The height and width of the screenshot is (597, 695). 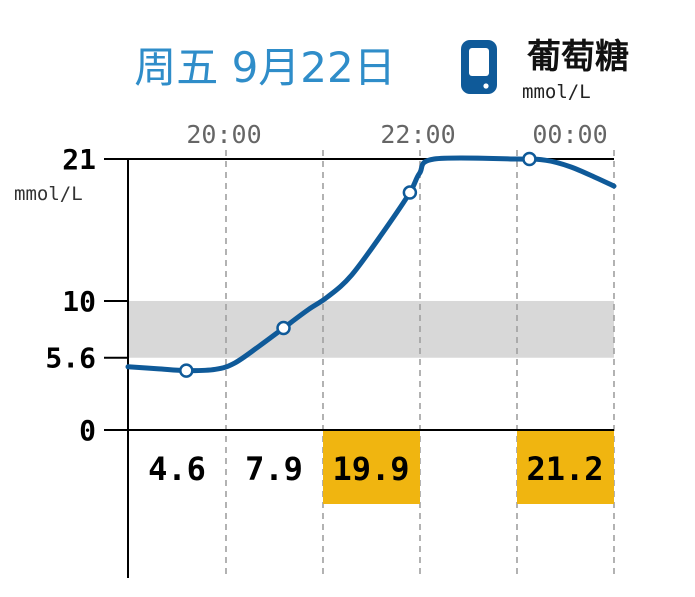 I want to click on meter-label: 葡萄糖, so click(x=578, y=57).